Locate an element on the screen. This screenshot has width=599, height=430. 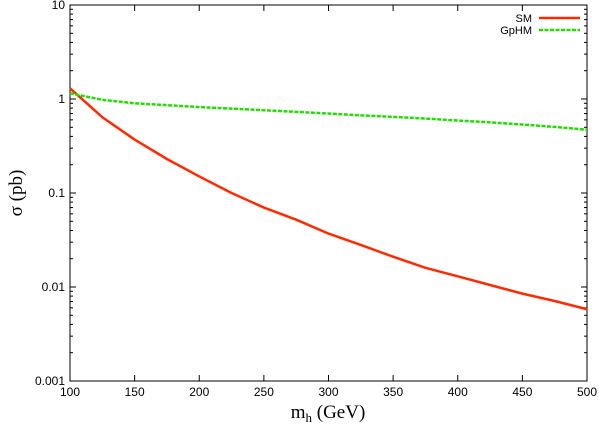
y-tick-label: 10 is located at coordinates (59, 6).